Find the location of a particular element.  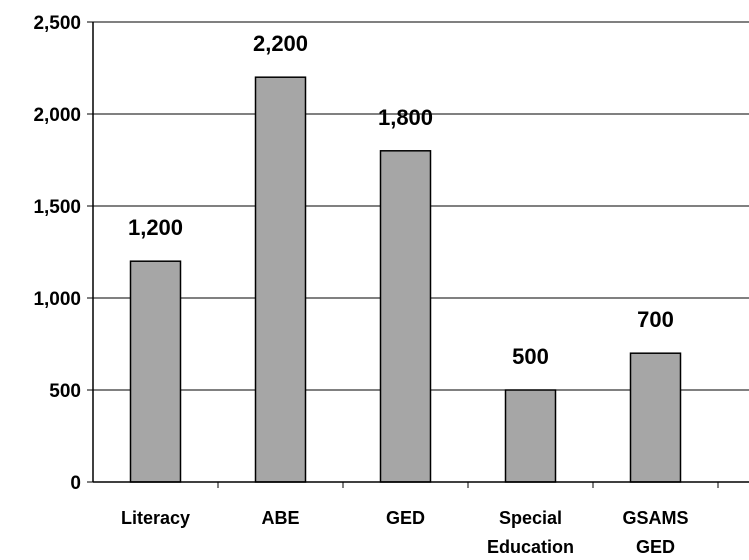

x-tick-label: GSAMS is located at coordinates (655, 518).